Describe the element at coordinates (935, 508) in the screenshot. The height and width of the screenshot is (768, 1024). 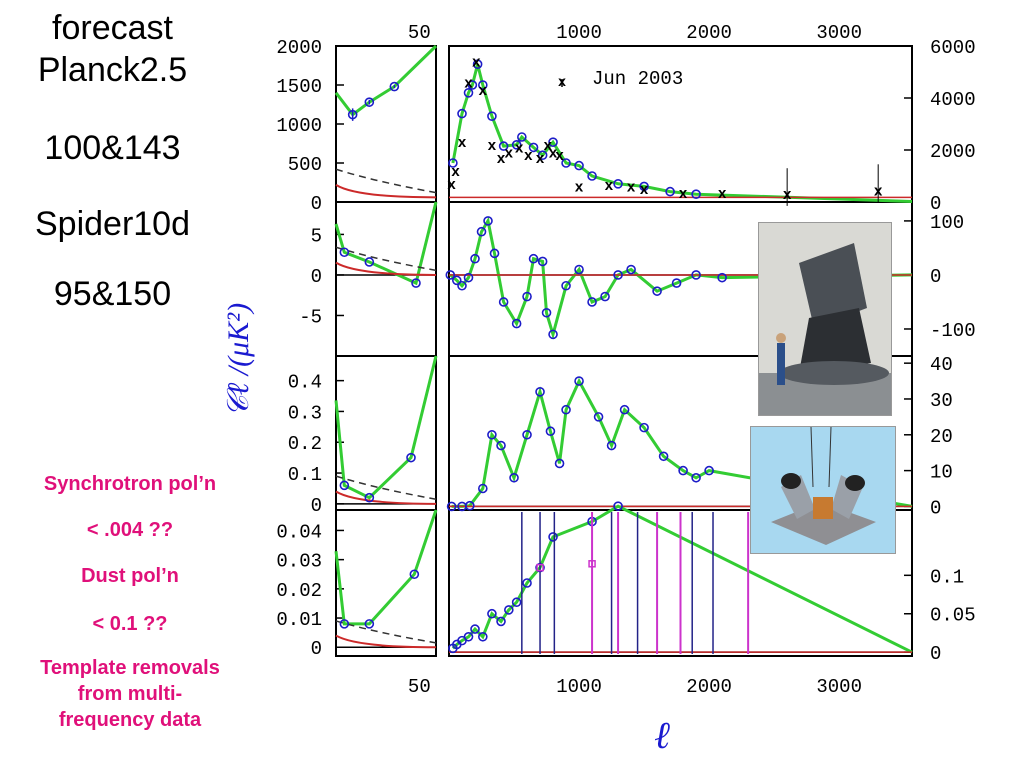
I see `y-tick-label-right: 0` at that location.